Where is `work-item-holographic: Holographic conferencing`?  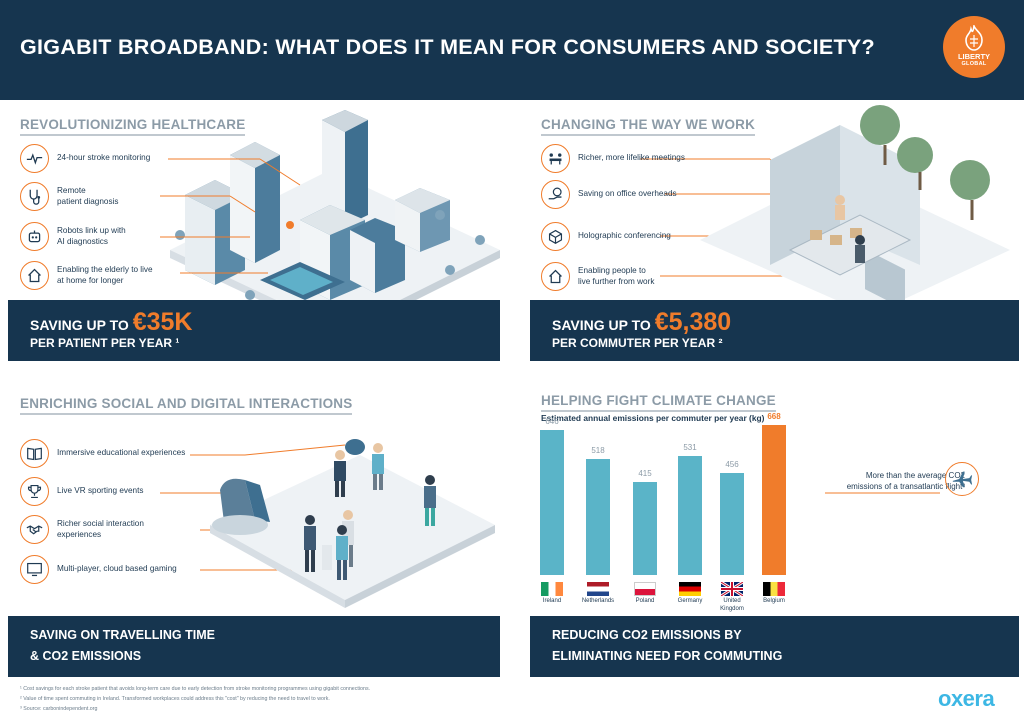
work-item-holographic: Holographic conferencing is located at coordinates (606, 236).